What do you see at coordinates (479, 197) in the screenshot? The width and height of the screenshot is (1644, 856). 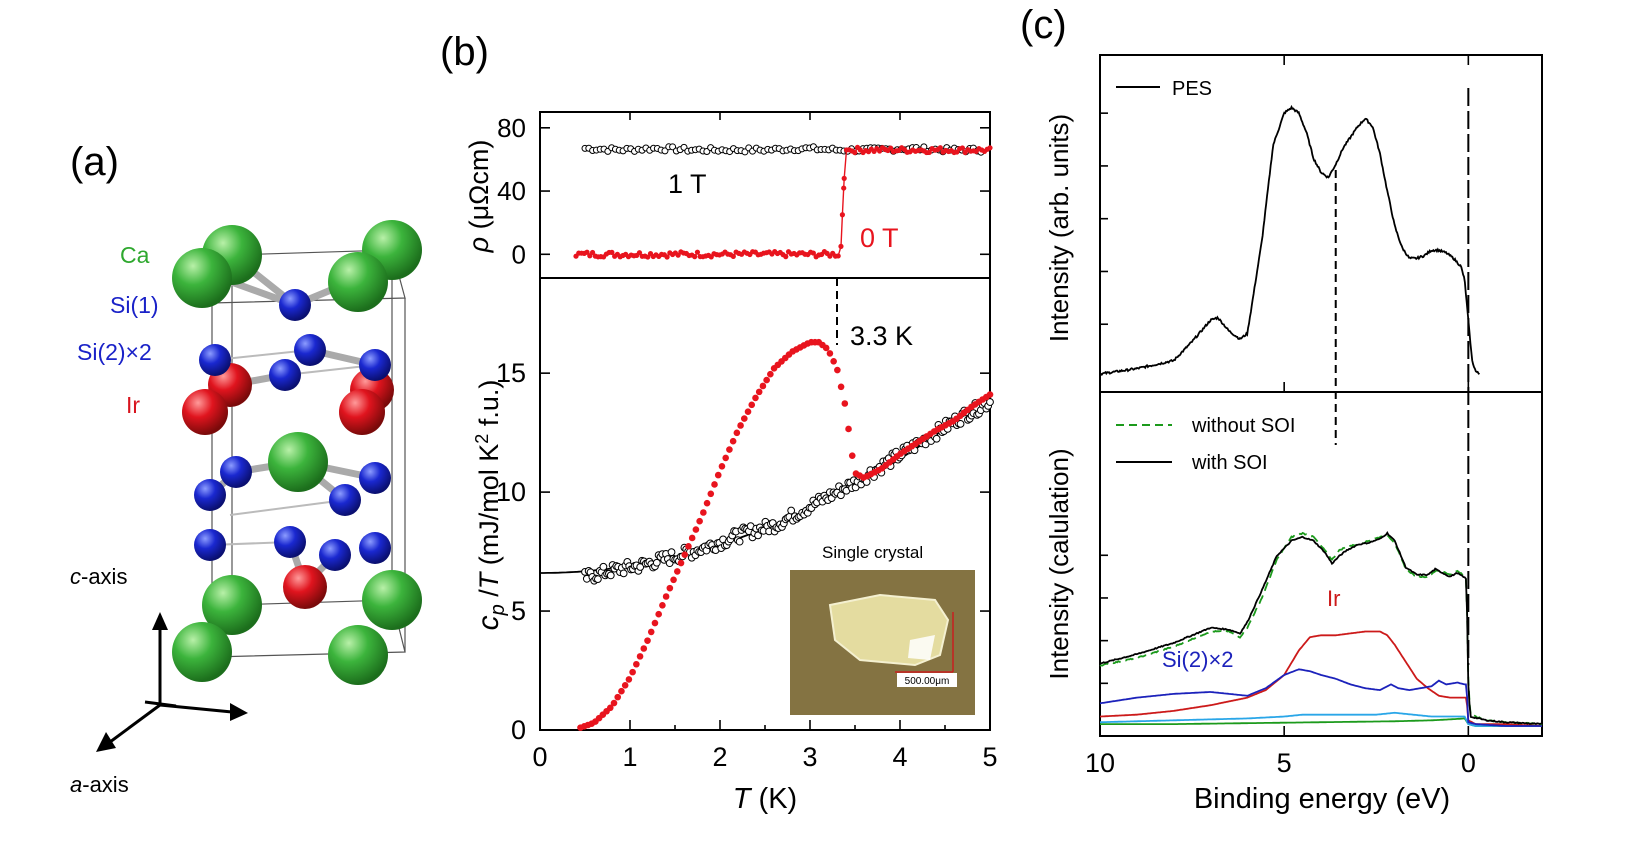 I see `rho-ylabel: ρ (μΩcm)` at bounding box center [479, 197].